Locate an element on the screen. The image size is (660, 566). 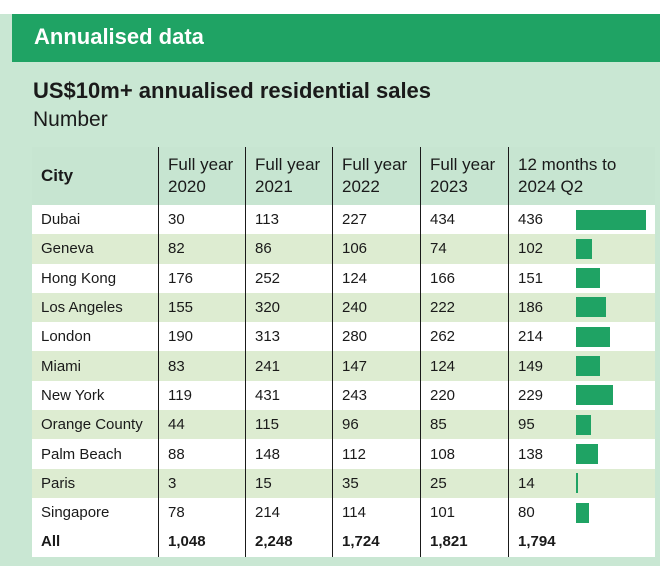
value-cell: 115 is located at coordinates (288, 425).